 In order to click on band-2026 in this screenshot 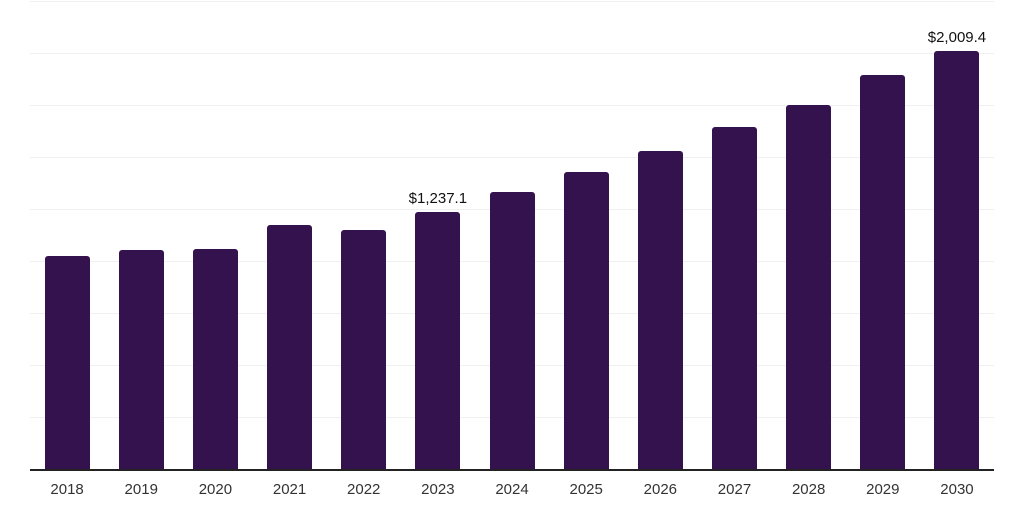, I will do `click(660, 235)`.